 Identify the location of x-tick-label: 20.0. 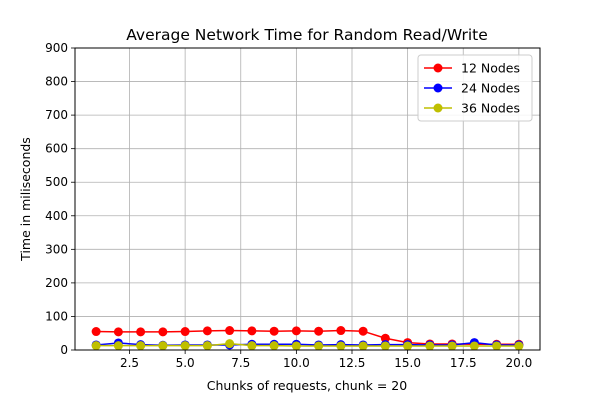
(519, 363).